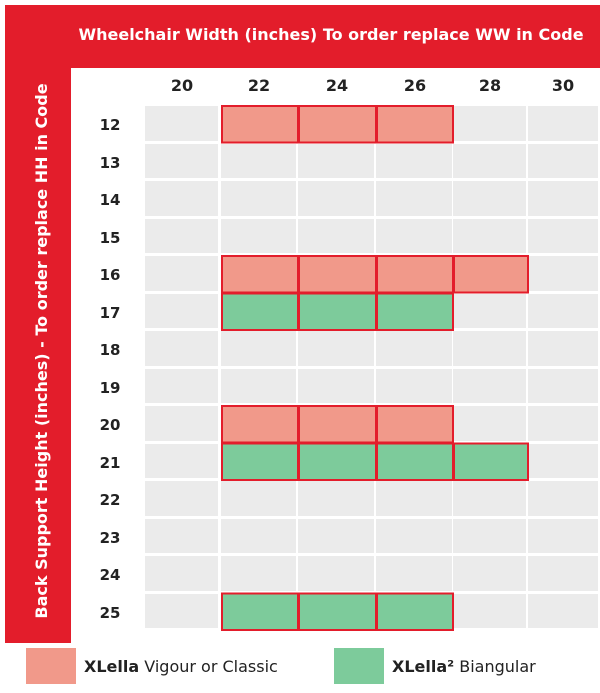 The image size is (600, 693). I want to click on row-label-20: 20, so click(110, 425).